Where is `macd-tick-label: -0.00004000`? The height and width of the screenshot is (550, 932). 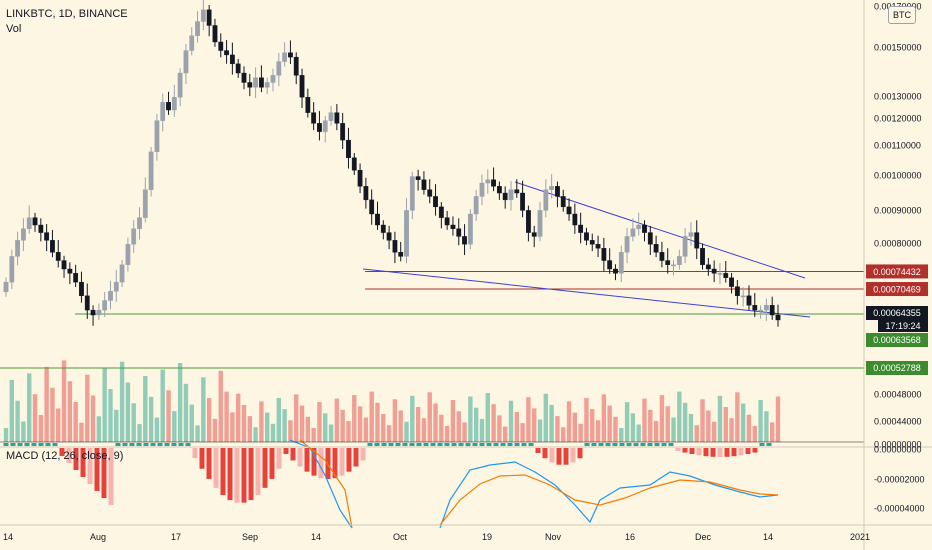
macd-tick-label: -0.00004000 is located at coordinates (899, 509).